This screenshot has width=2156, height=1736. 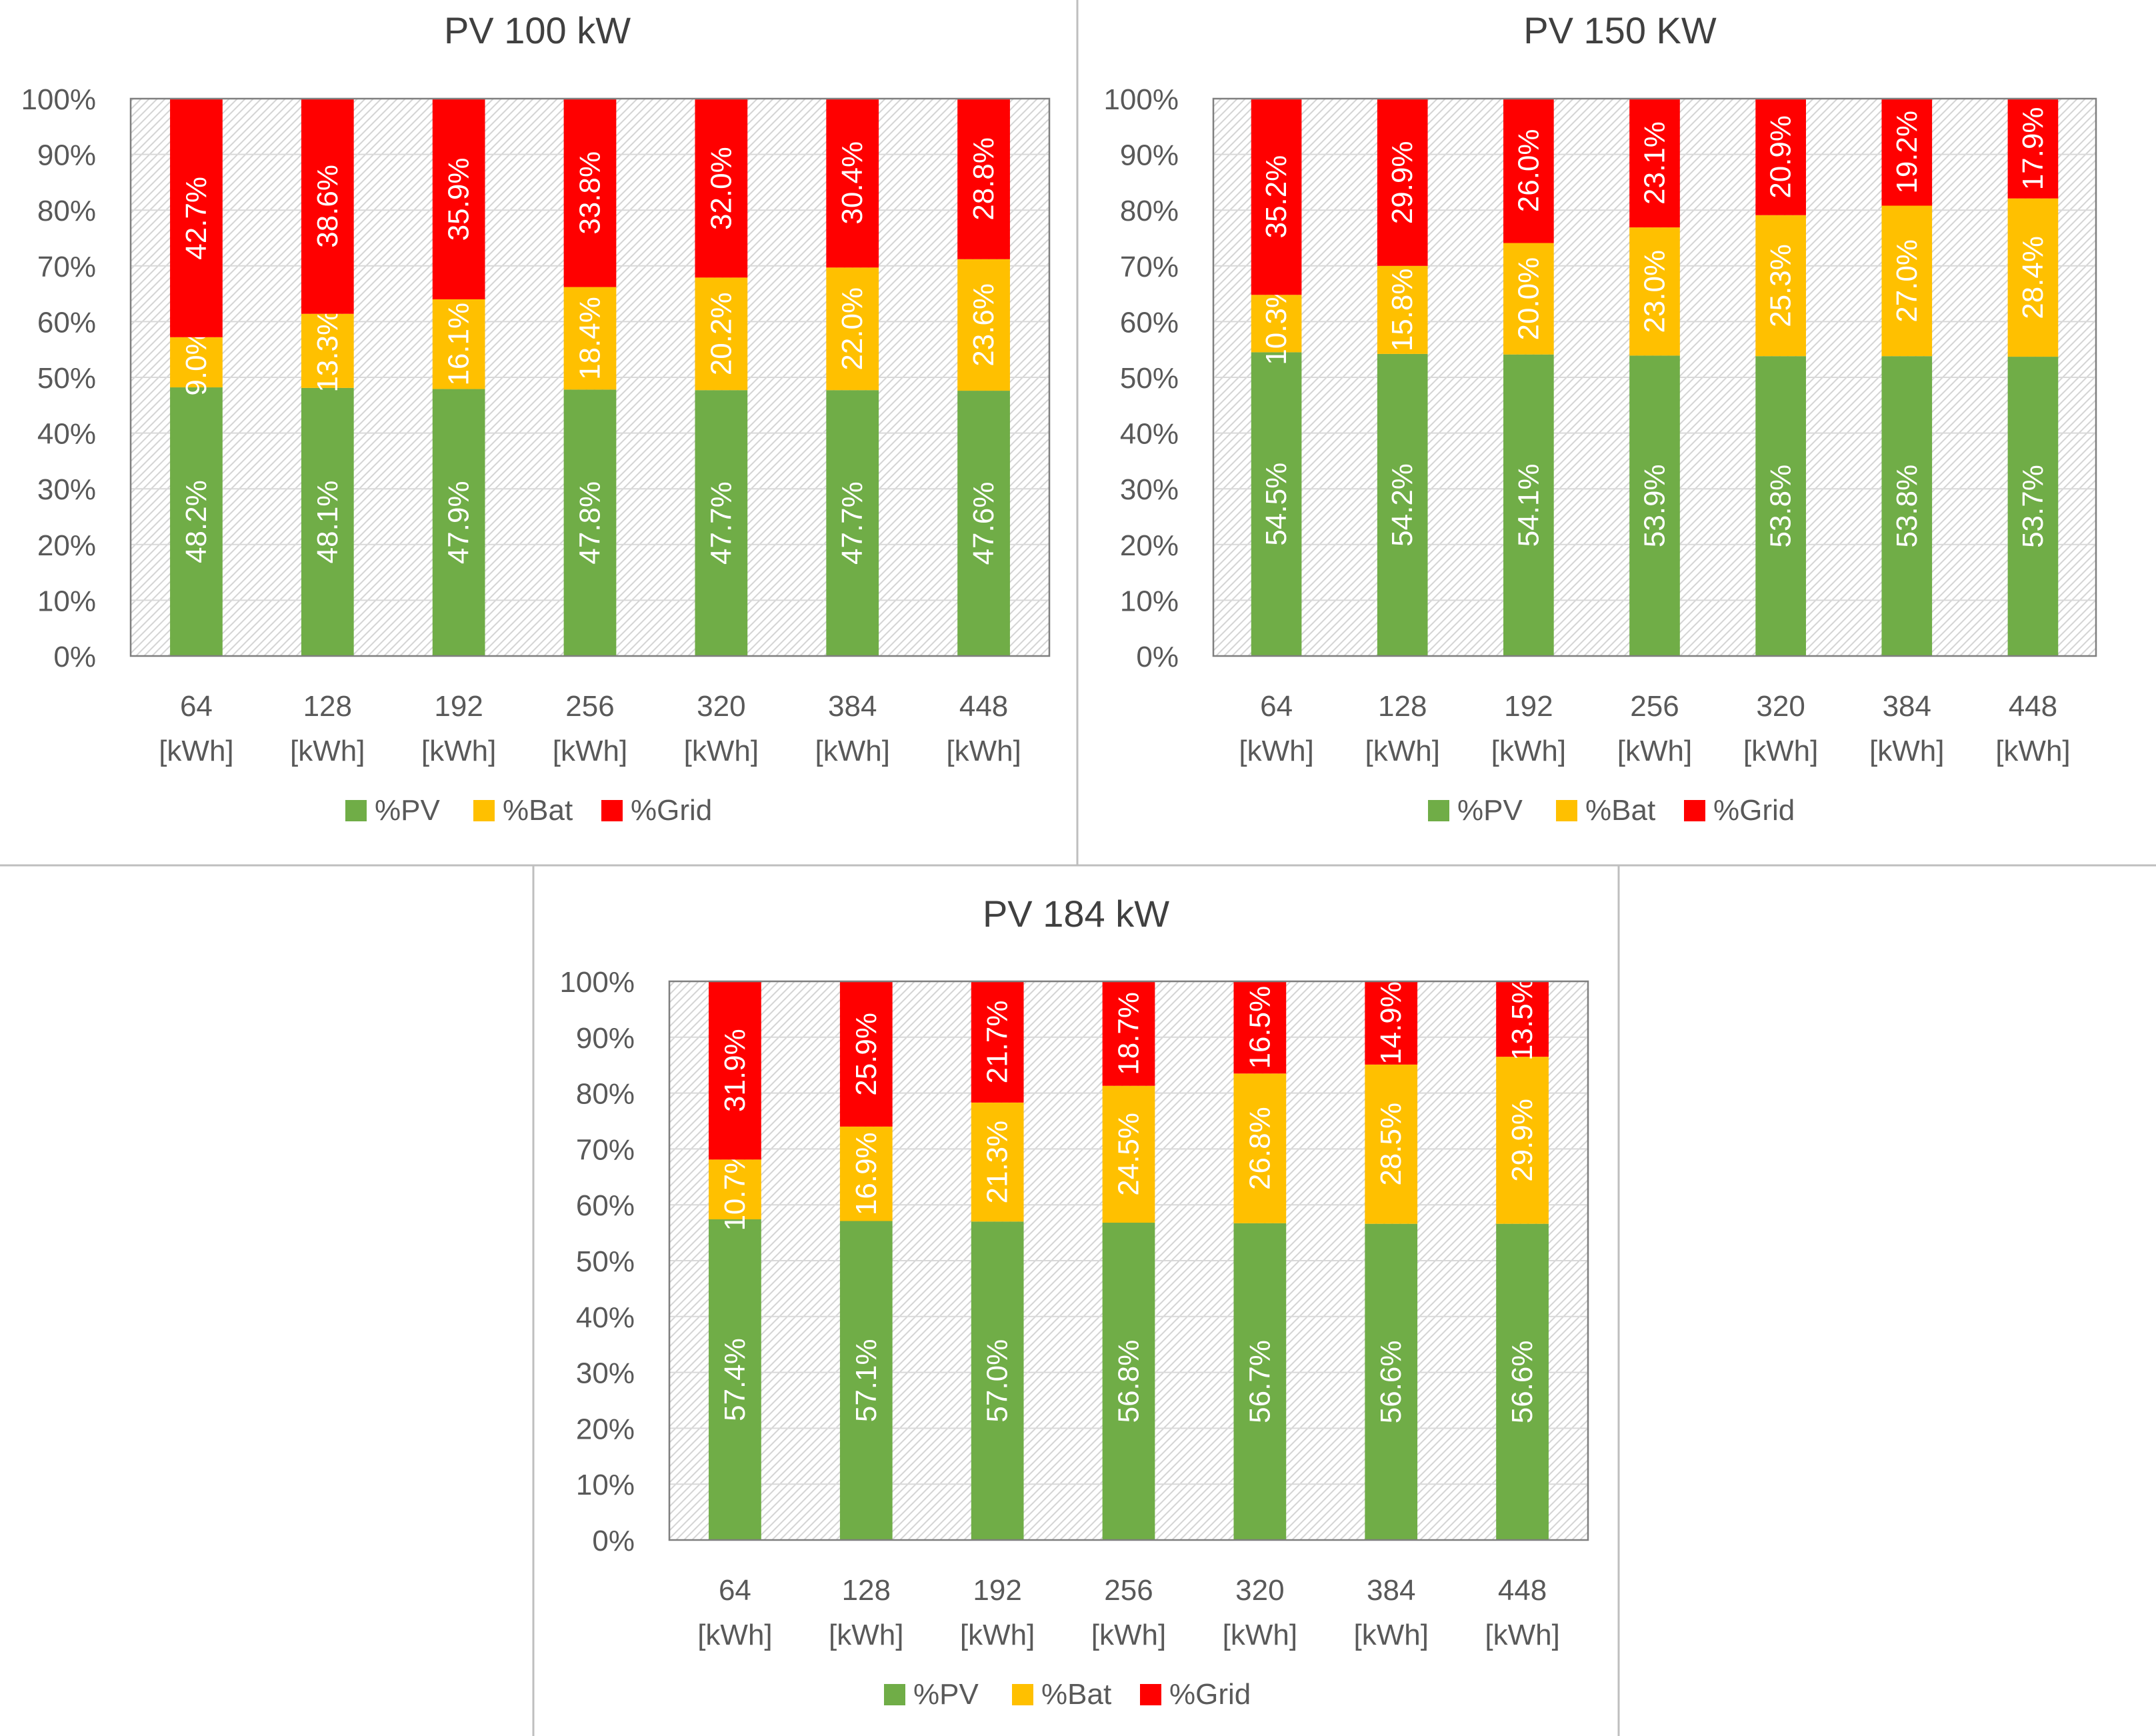 I want to click on y-tick-label: 60%, so click(x=1149, y=322).